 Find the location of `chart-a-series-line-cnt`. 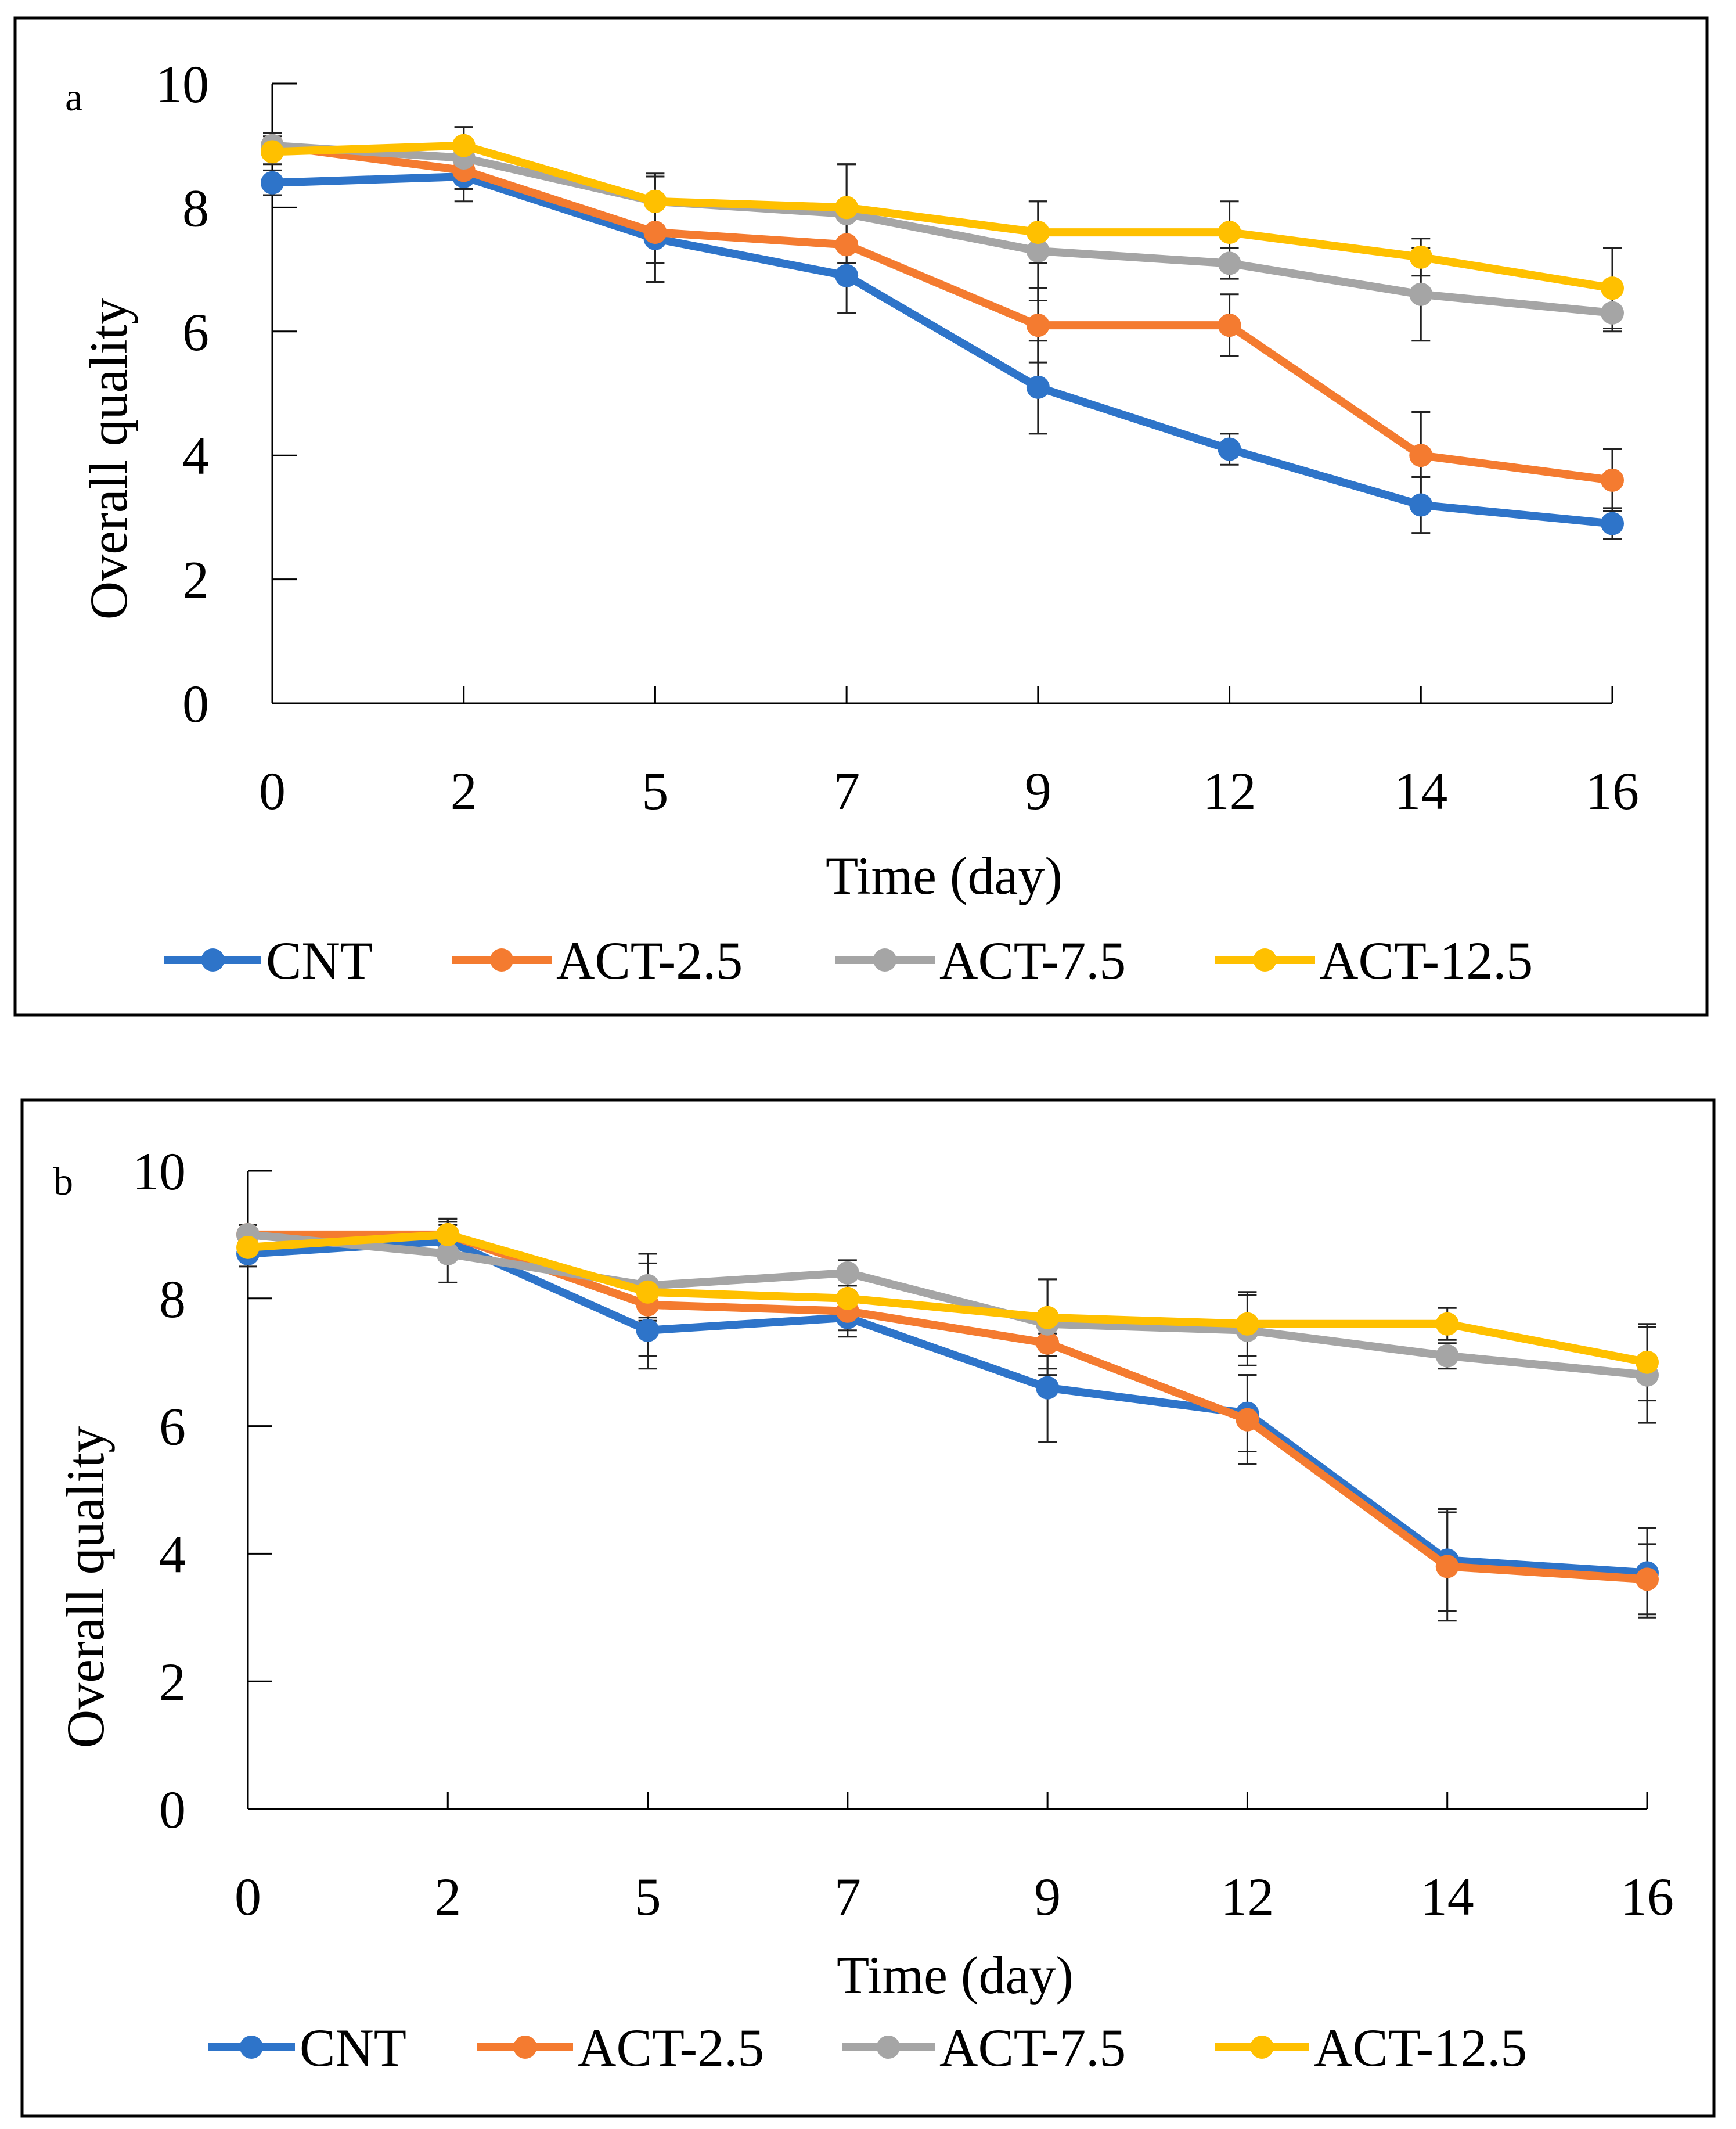

chart-a-series-line-cnt is located at coordinates (942, 350).